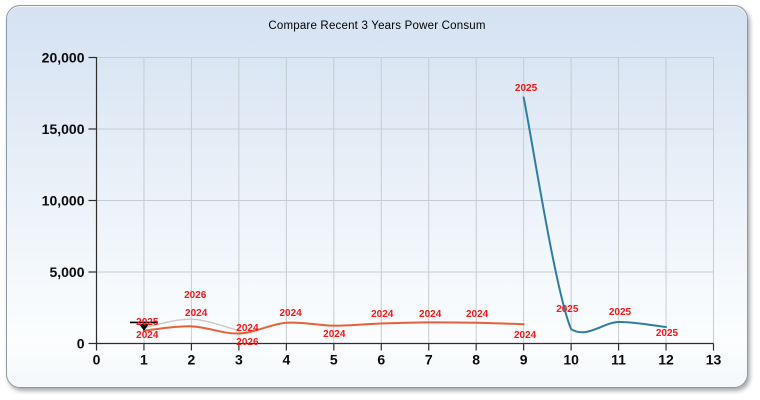 The image size is (760, 400). I want to click on series-line-2026, so click(191, 325).